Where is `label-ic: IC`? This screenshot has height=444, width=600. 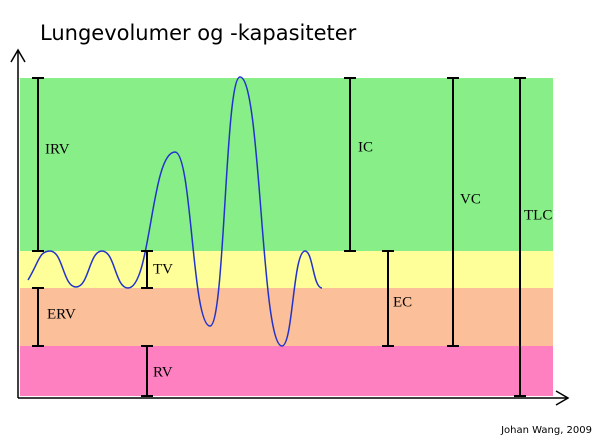 label-ic: IC is located at coordinates (365, 147).